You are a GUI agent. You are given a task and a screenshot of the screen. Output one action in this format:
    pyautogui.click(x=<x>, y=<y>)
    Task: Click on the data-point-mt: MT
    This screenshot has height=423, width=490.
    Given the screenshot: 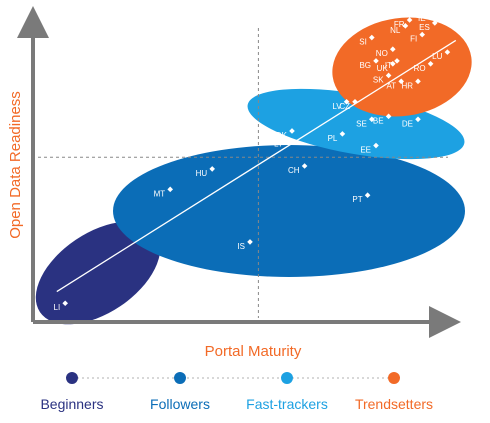 What is the action you would take?
    pyautogui.click(x=163, y=192)
    